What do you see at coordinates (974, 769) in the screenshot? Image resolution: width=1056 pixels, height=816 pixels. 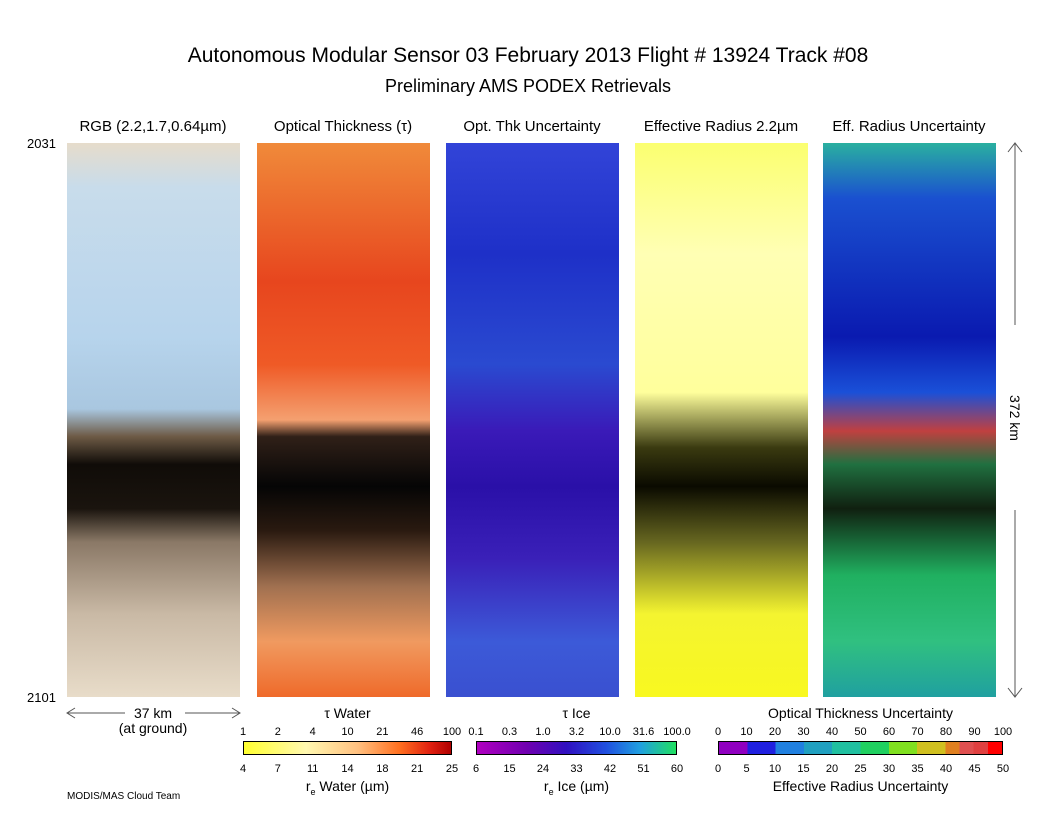 I see `colorbar-bottom-tick: 45` at bounding box center [974, 769].